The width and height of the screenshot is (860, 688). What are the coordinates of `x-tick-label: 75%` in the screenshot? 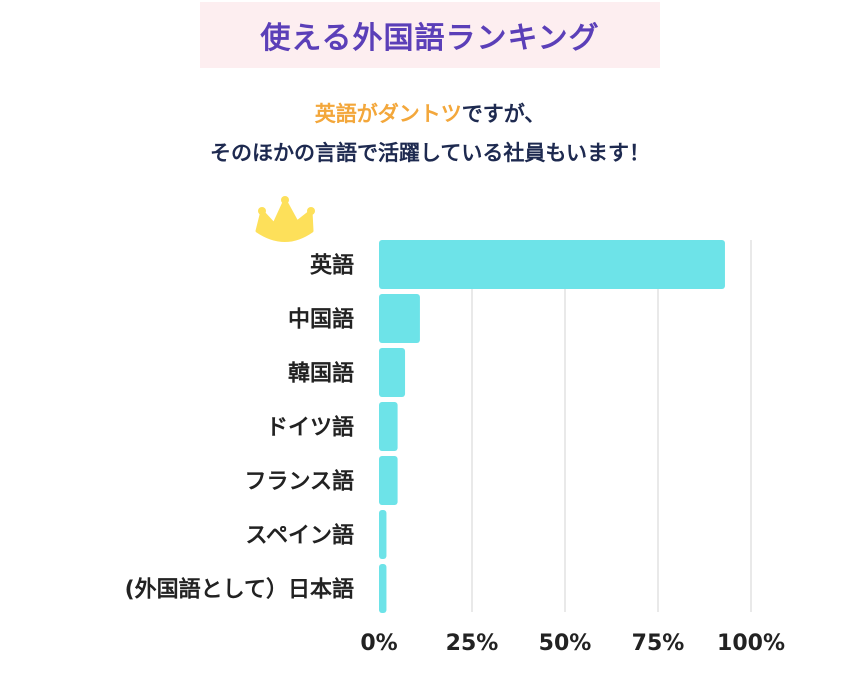 It's located at (658, 643).